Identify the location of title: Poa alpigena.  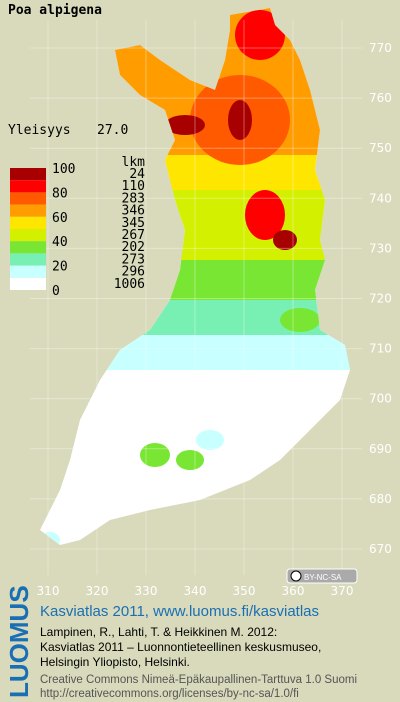
(55, 10).